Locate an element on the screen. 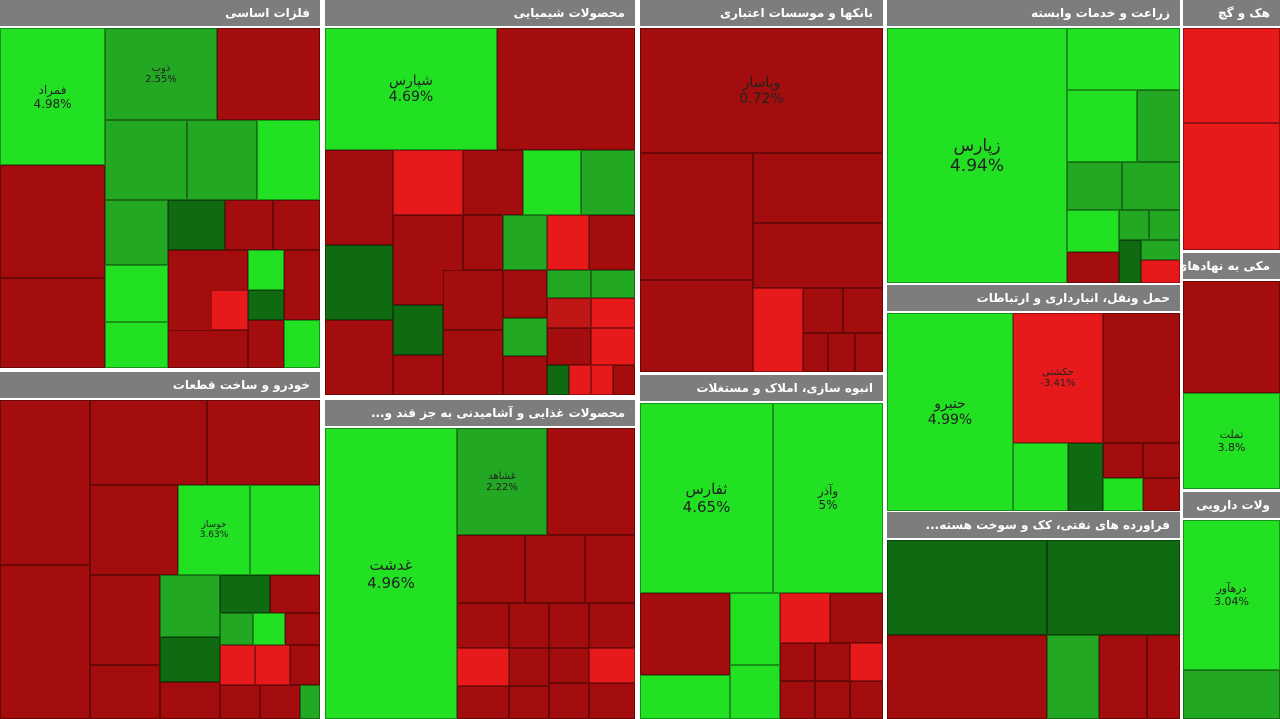  tile: فمراد 4.98% is located at coordinates (52, 96).